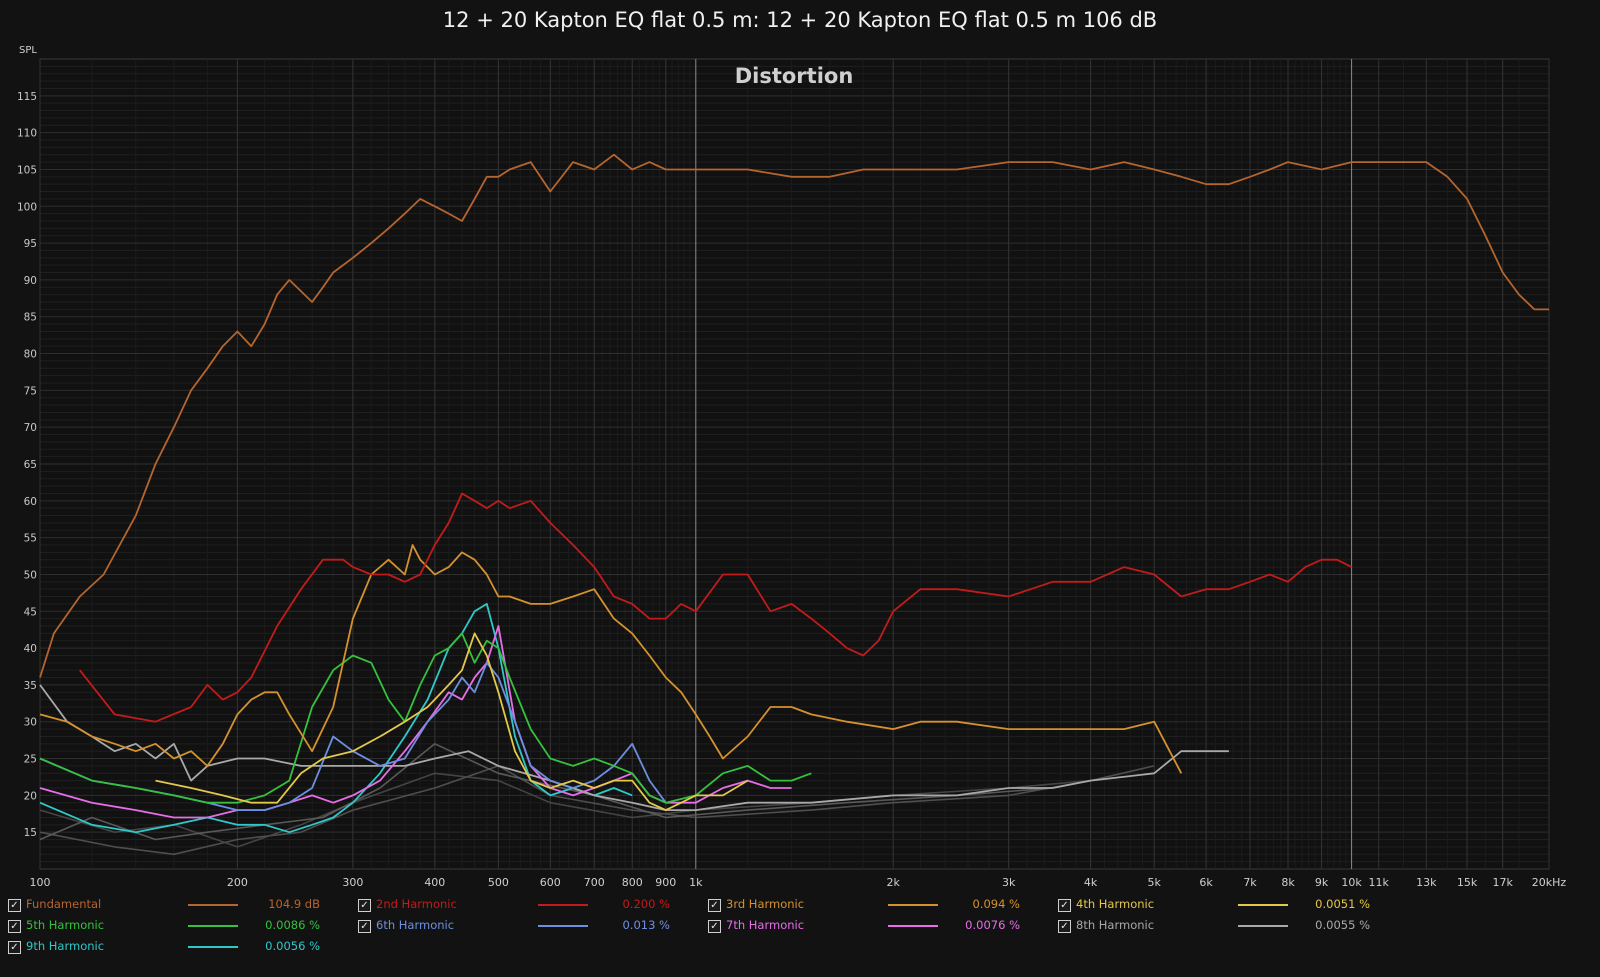 The height and width of the screenshot is (977, 1600). Describe the element at coordinates (30, 281) in the screenshot. I see `y-tick-label: 90` at that location.